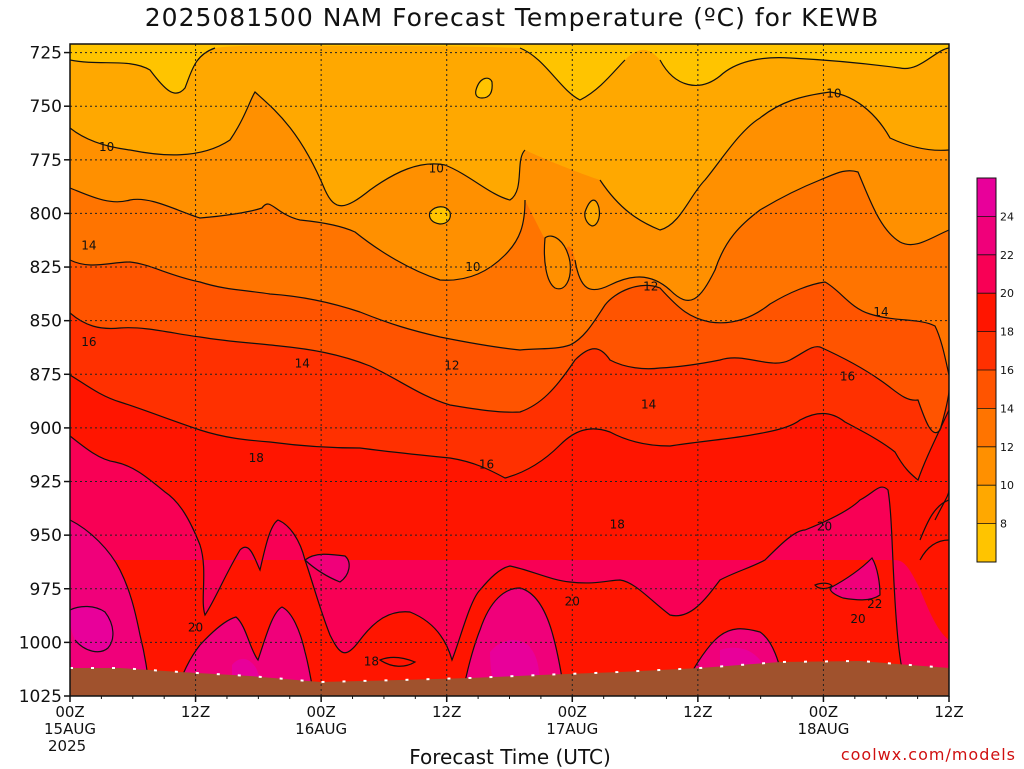 Image resolution: width=1024 pixels, height=769 pixels. Describe the element at coordinates (928, 754) in the screenshot. I see `source-credit: coolwx.com/models` at that location.